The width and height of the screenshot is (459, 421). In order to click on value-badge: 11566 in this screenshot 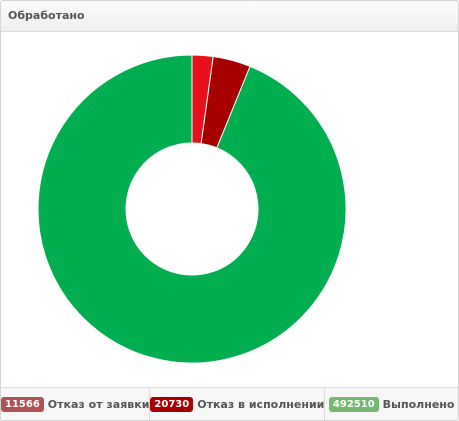, I will do `click(22, 404)`.